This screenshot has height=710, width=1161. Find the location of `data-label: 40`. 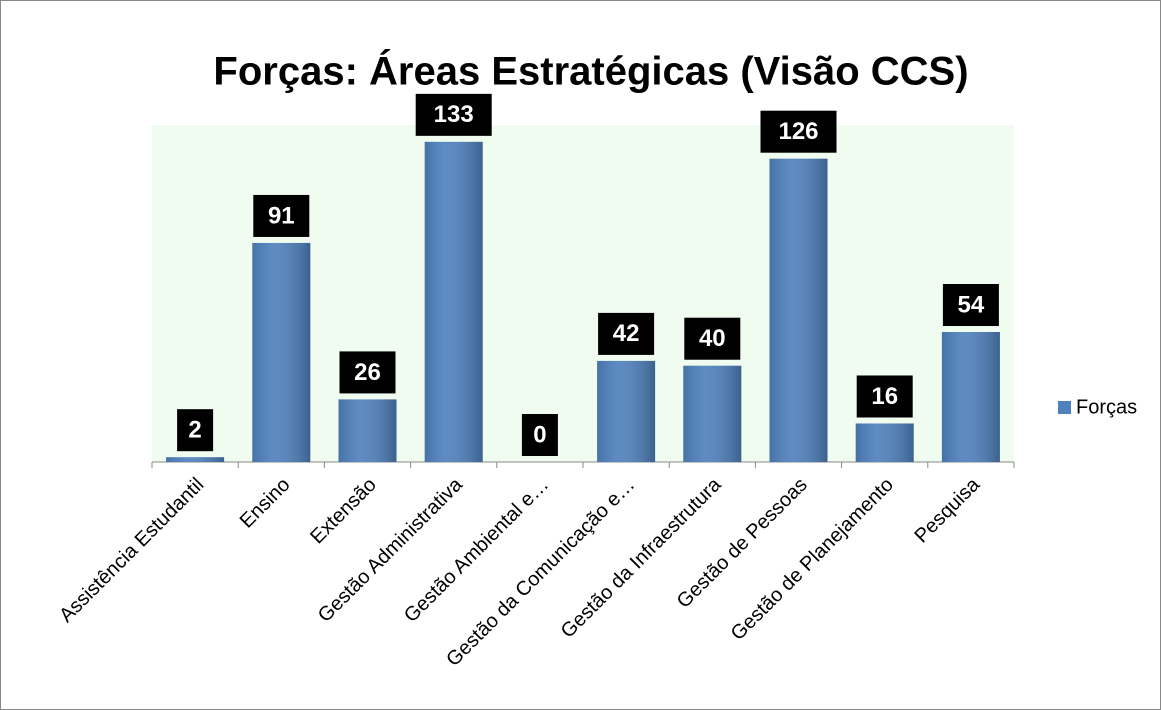

data-label: 40 is located at coordinates (712, 338).